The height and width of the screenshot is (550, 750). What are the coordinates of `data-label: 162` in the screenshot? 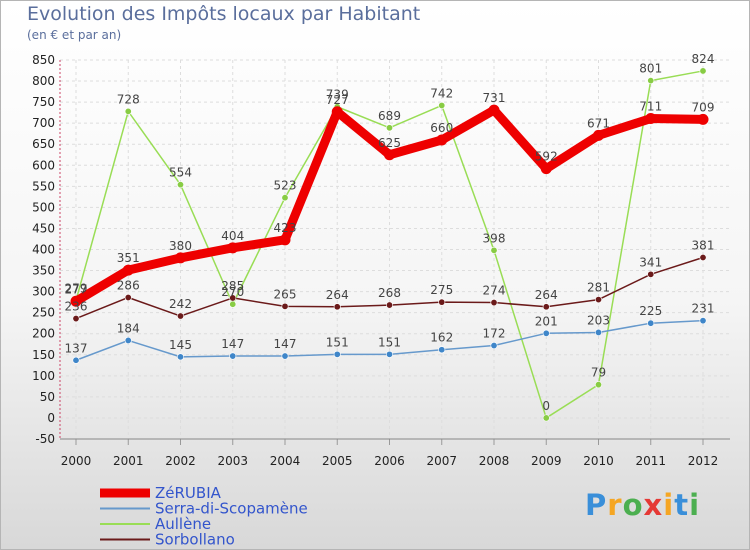 It's located at (441, 338).